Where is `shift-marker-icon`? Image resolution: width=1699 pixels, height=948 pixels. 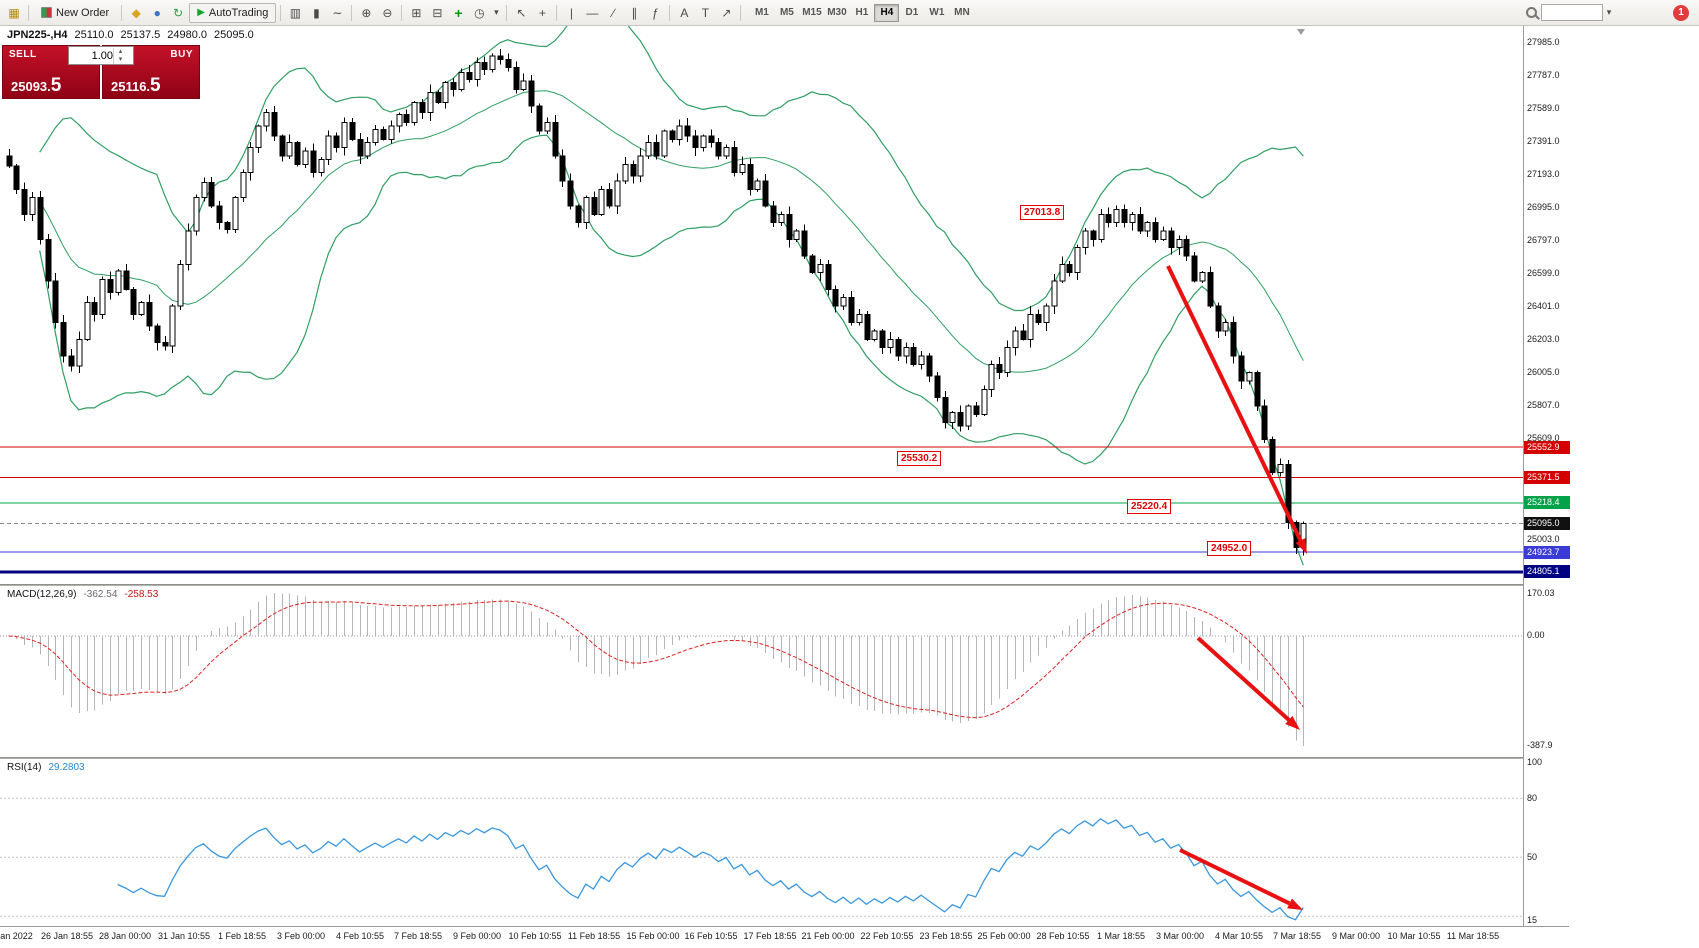
shift-marker-icon is located at coordinates (1301, 32).